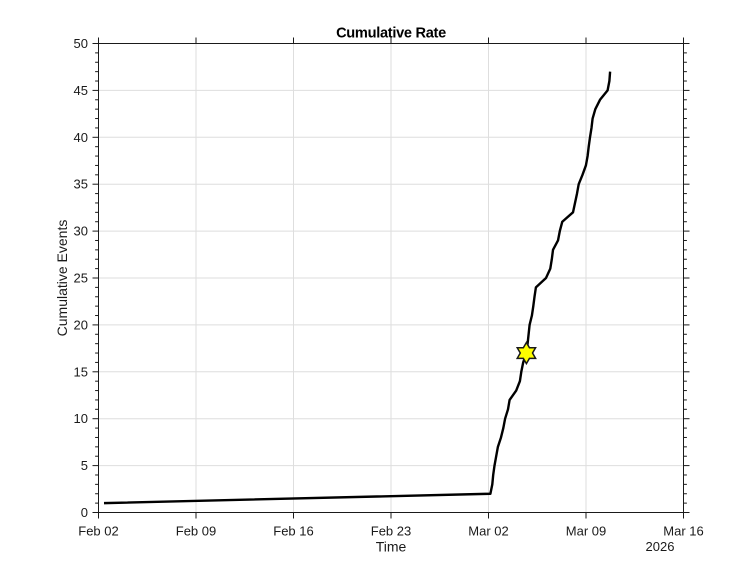 The image size is (756, 576). What do you see at coordinates (81, 278) in the screenshot?
I see `y-tick-label: 25` at bounding box center [81, 278].